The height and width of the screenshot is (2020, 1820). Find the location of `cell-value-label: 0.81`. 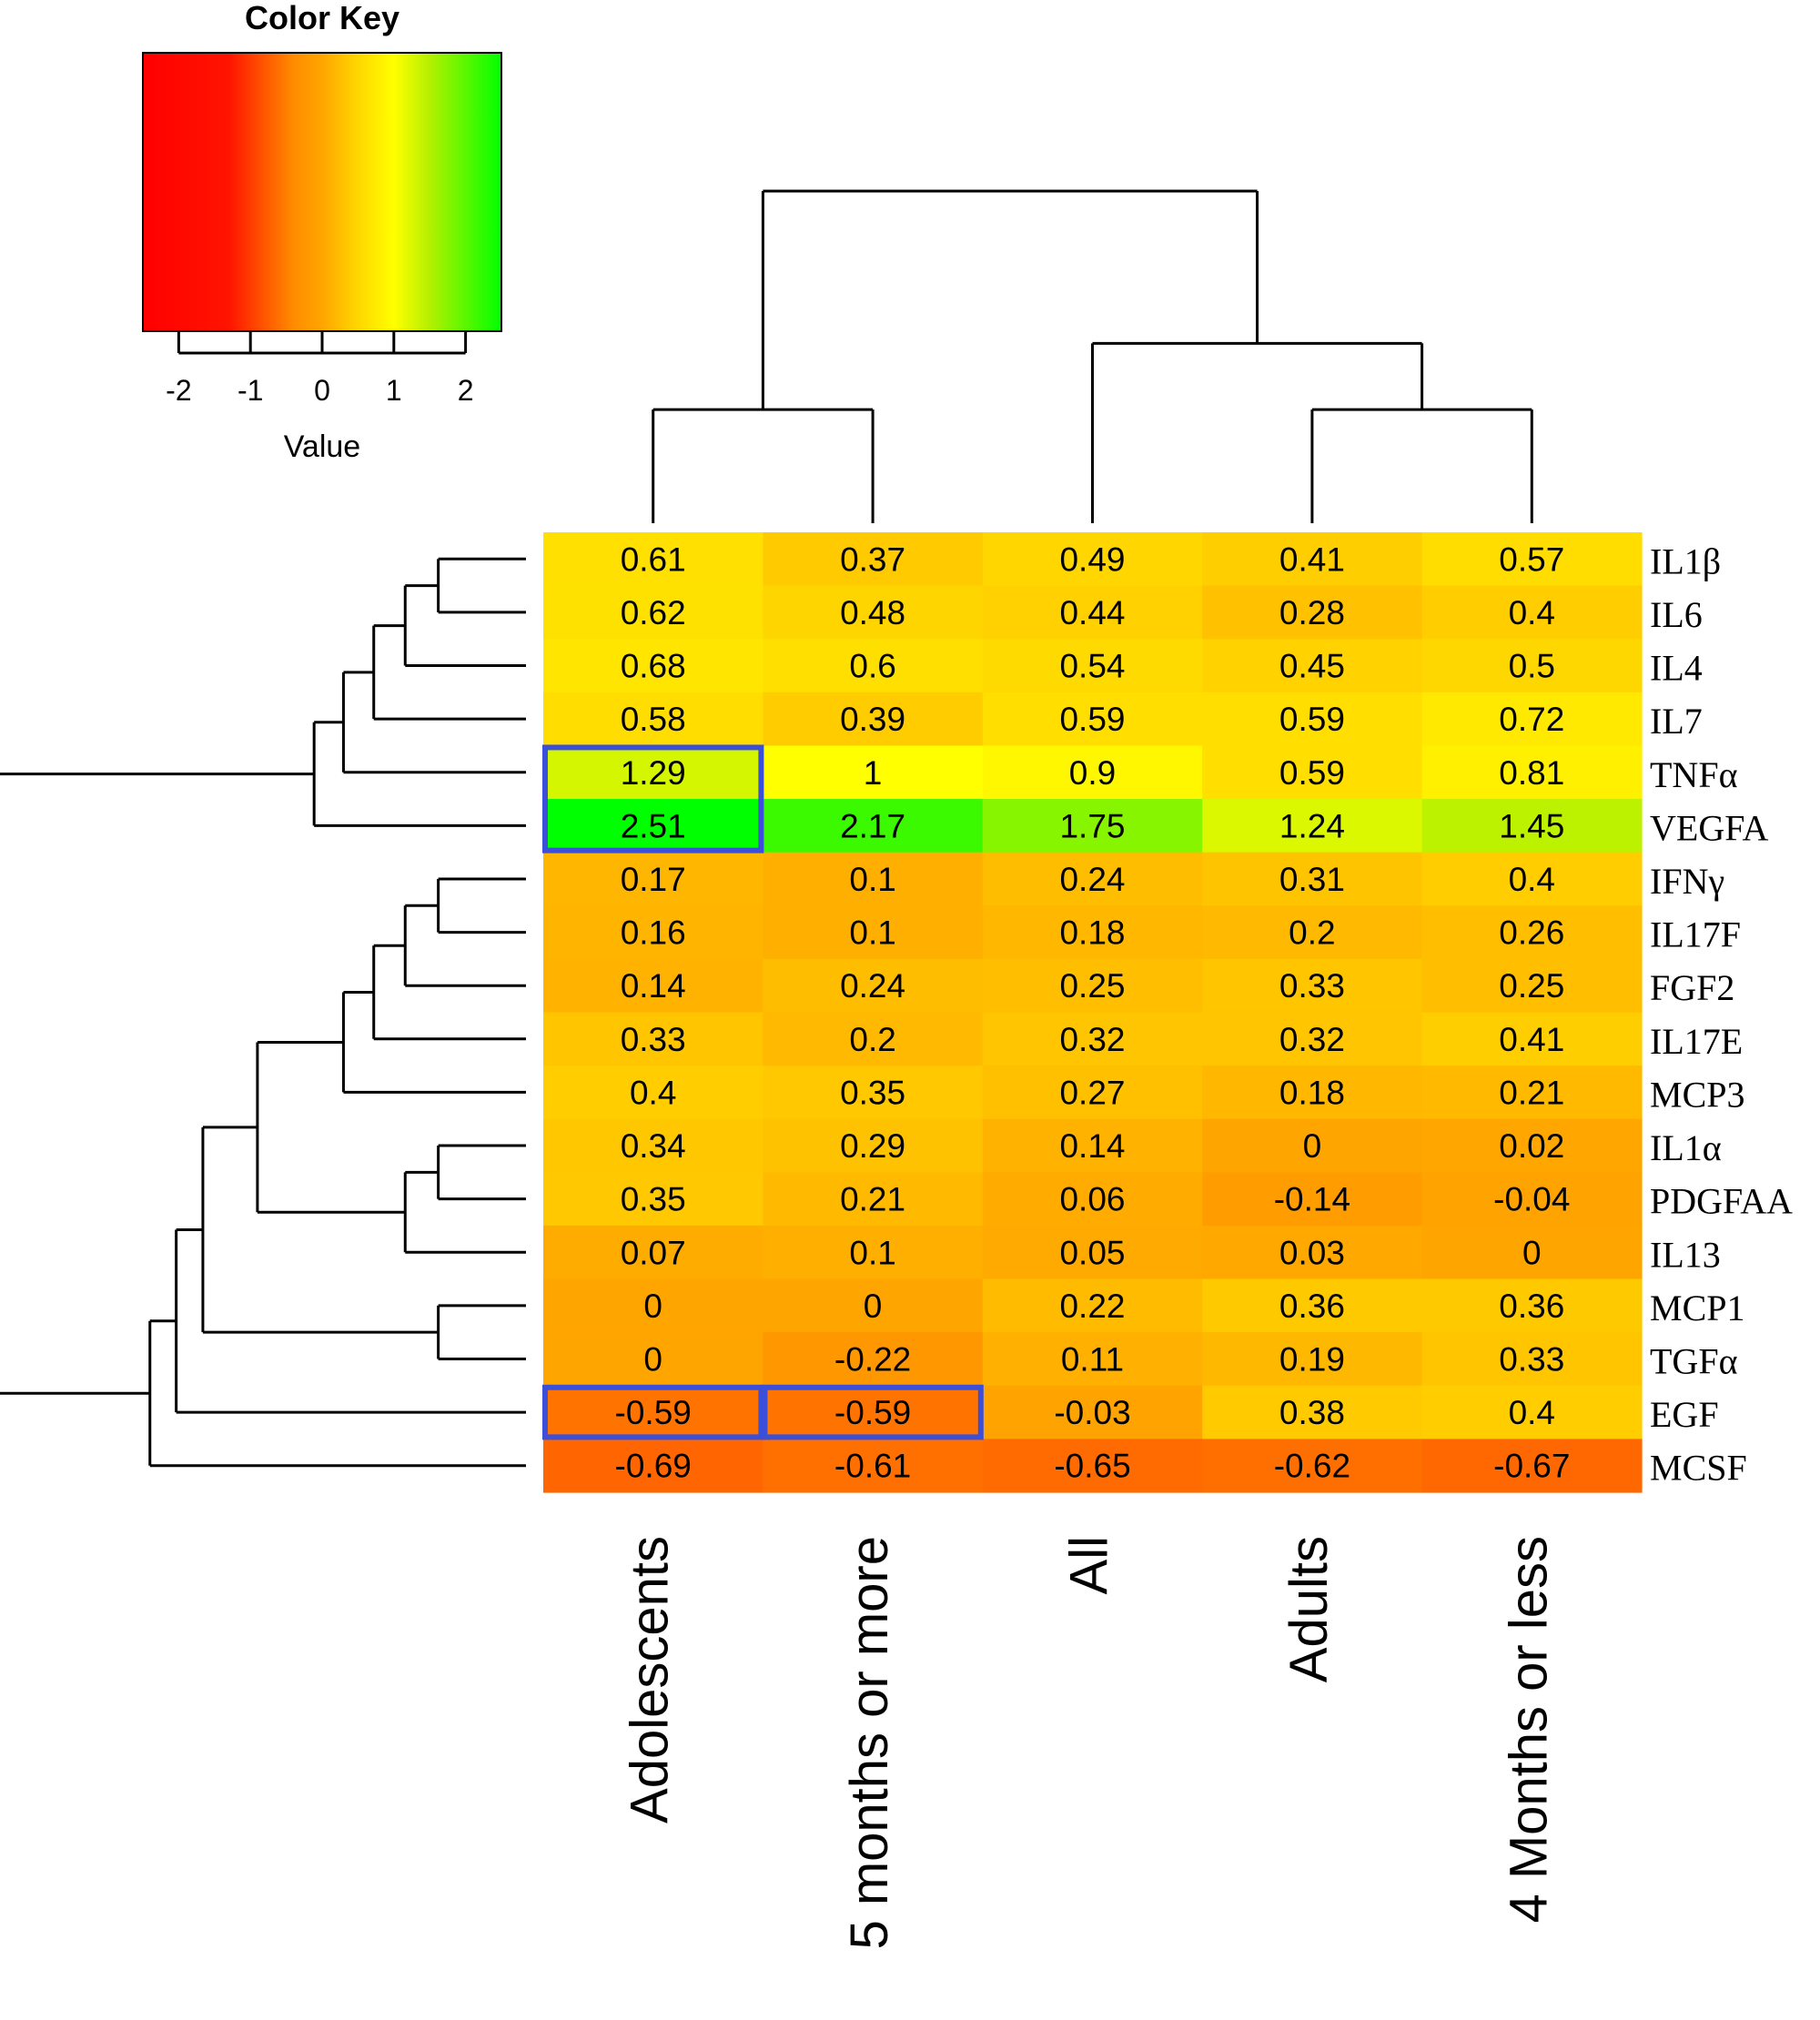

cell-value-label: 0.81 is located at coordinates (1532, 773).